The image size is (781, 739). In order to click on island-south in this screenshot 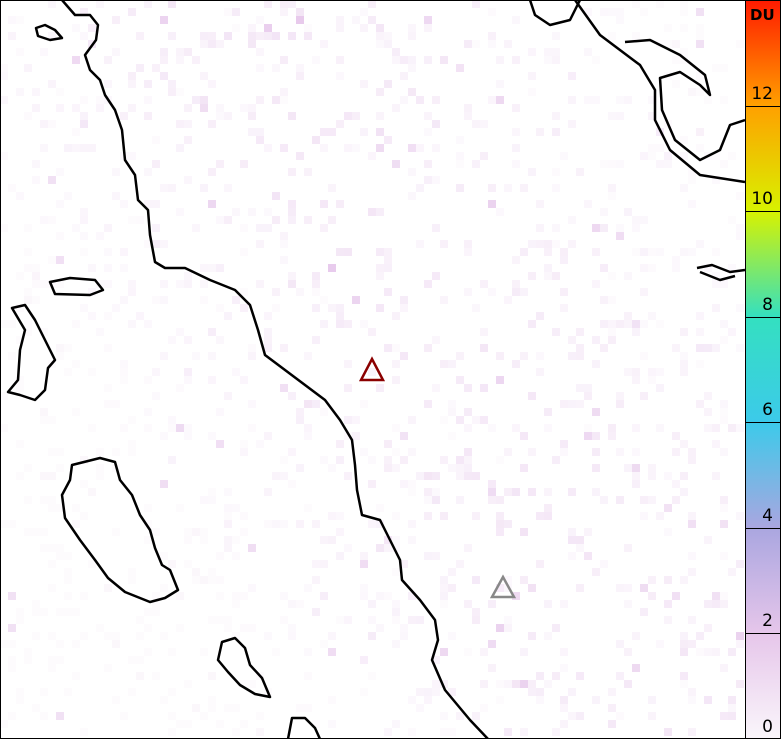, I will do `click(244, 667)`.